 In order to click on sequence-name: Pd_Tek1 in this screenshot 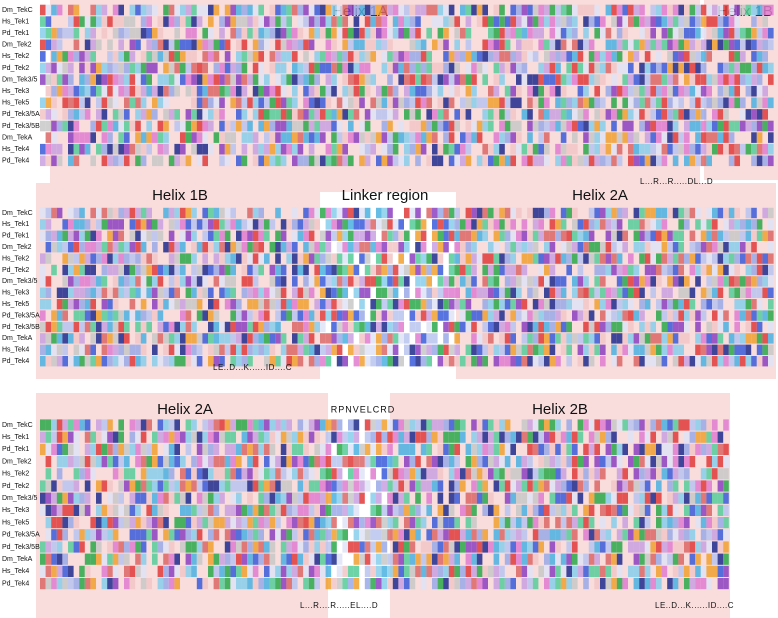, I will do `click(15, 236)`.